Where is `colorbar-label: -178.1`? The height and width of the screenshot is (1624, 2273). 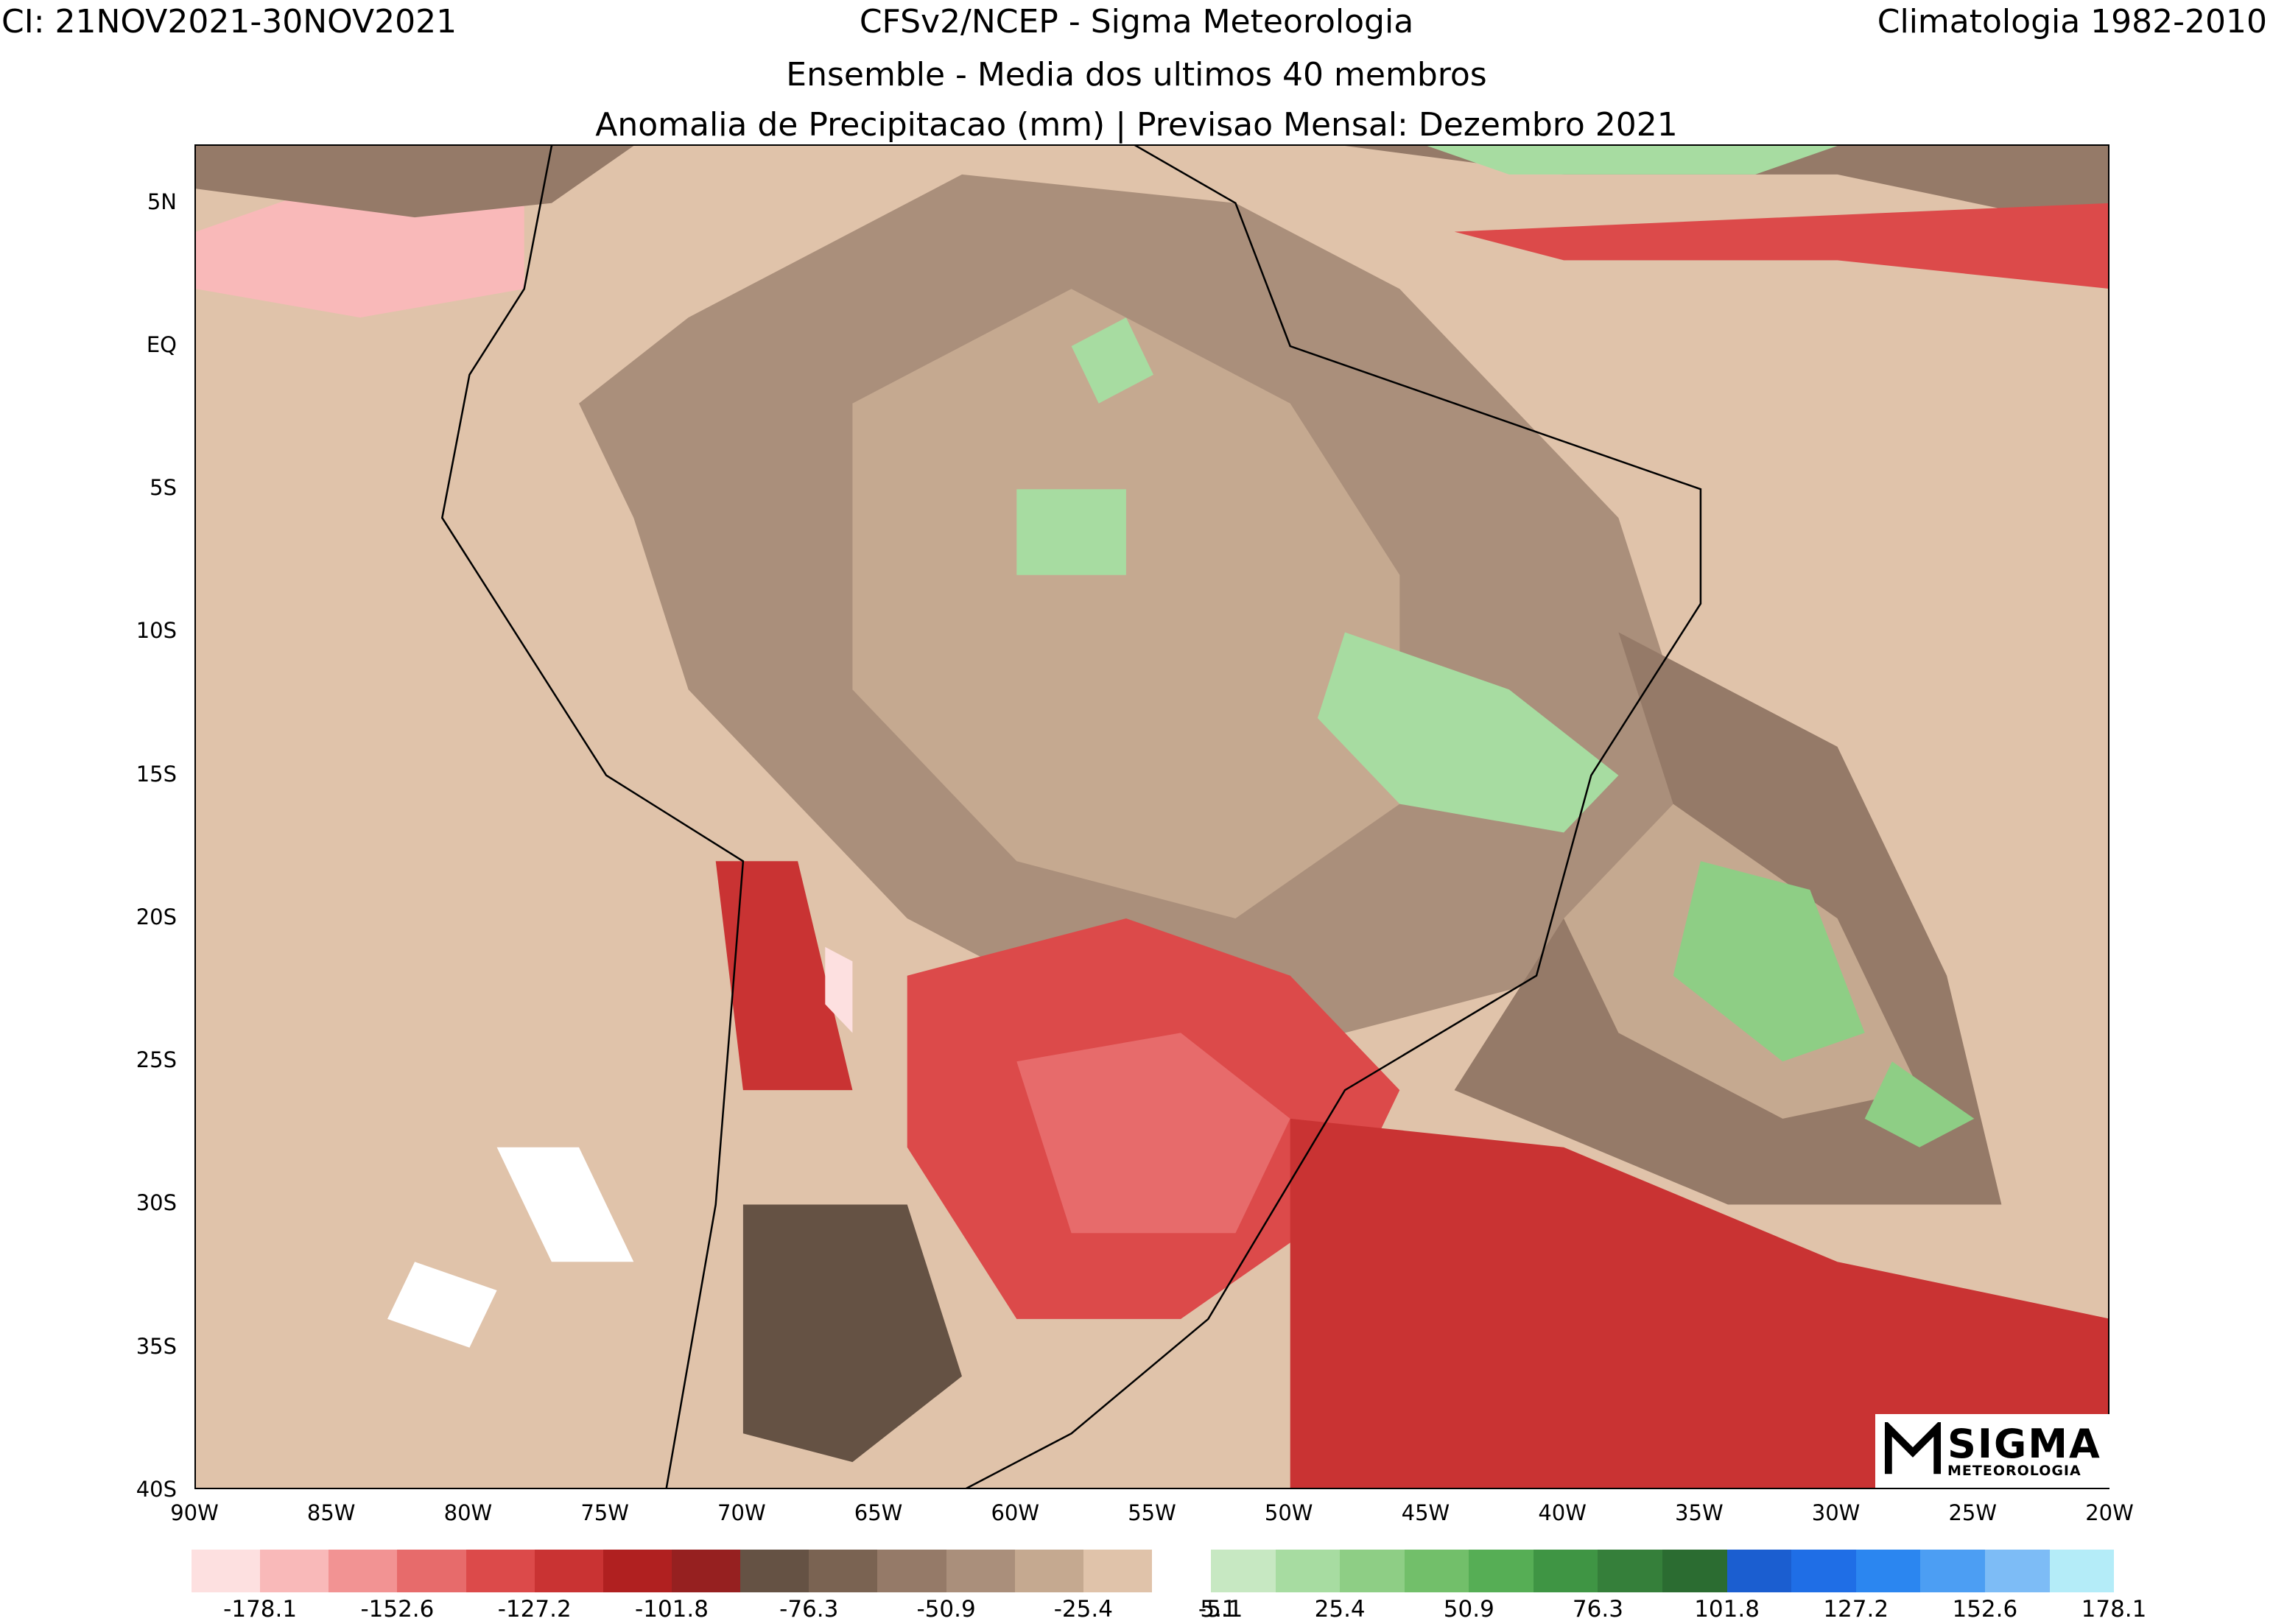 colorbar-label: -178.1 is located at coordinates (260, 1609).